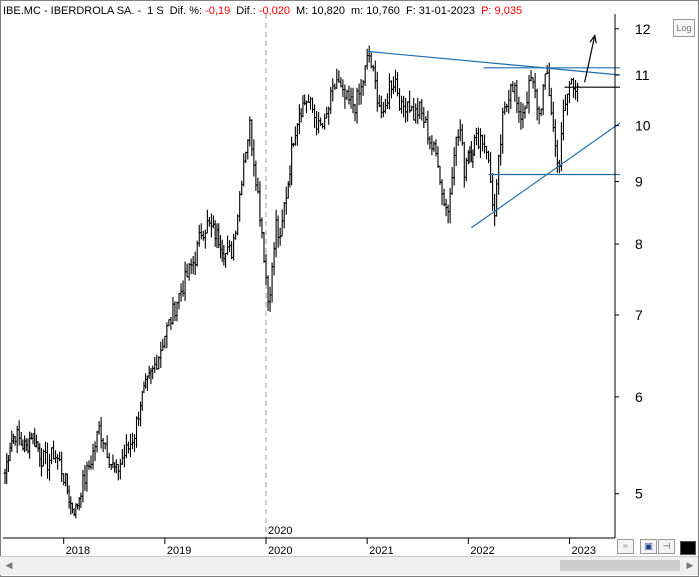 This screenshot has width=699, height=577. What do you see at coordinates (625, 546) in the screenshot?
I see `zoom-icon: ≈` at bounding box center [625, 546].